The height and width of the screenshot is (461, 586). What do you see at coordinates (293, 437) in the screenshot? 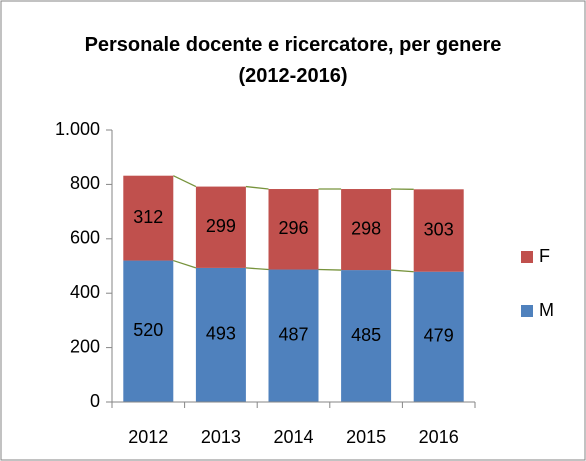
I see `x-tick-label: 2014` at bounding box center [293, 437].